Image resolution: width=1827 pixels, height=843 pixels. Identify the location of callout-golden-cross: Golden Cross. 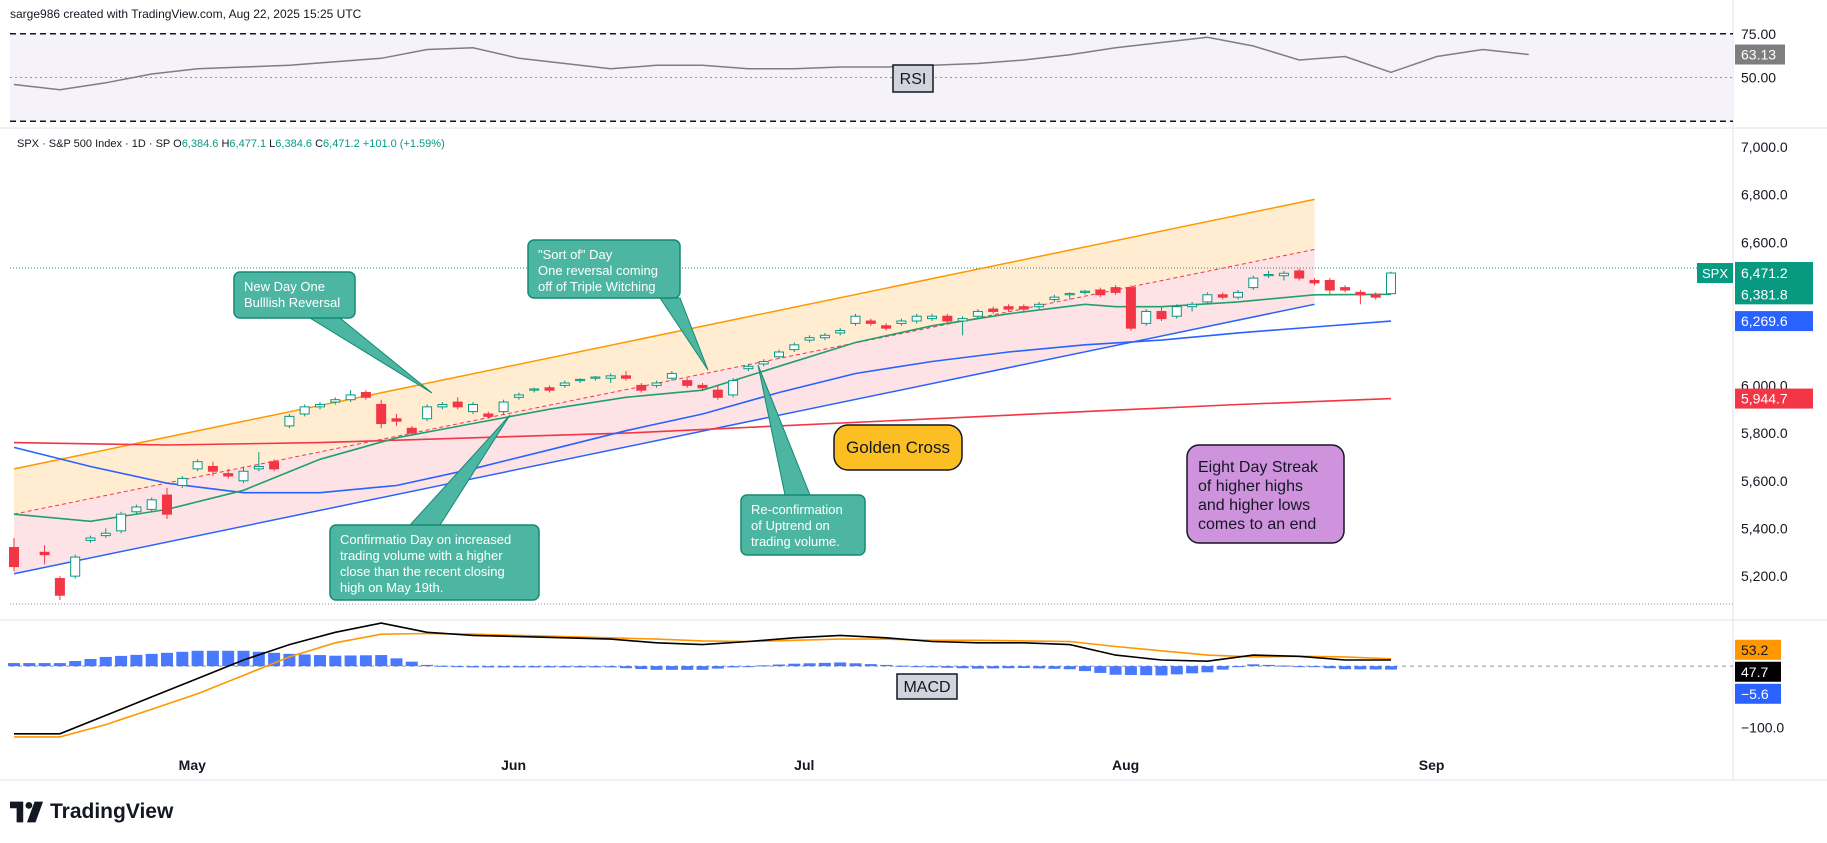
(898, 447).